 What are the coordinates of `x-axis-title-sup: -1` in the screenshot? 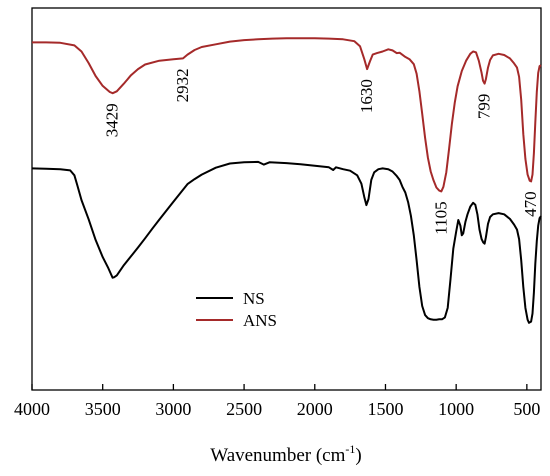 It's located at (350, 449).